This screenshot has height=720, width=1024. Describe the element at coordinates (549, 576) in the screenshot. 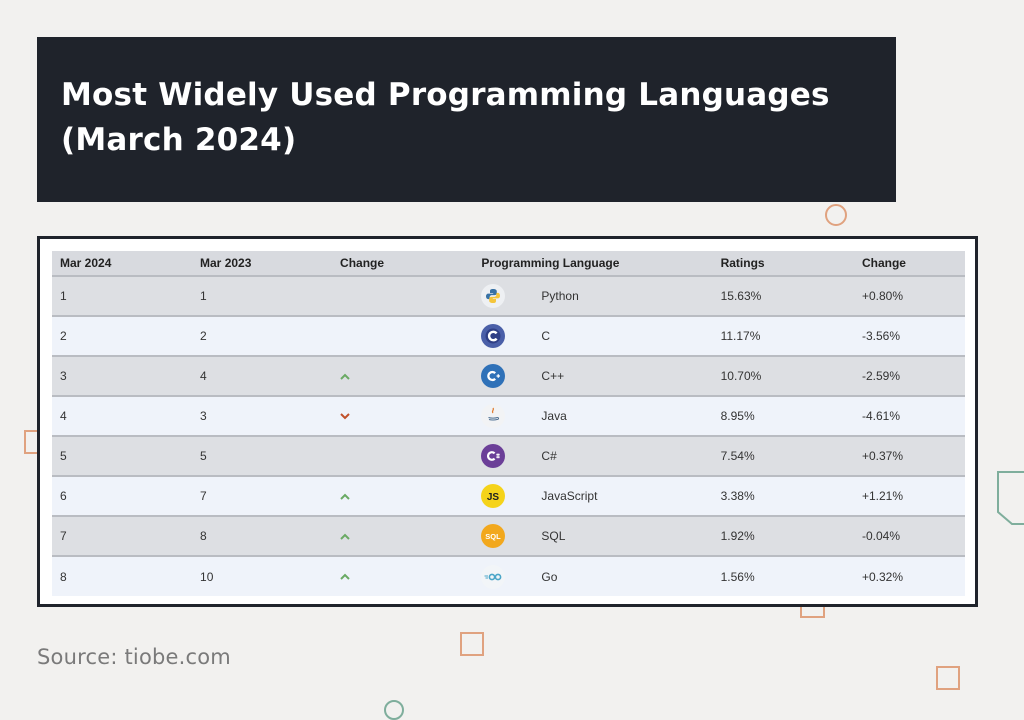

I see `language-name: Go` at that location.